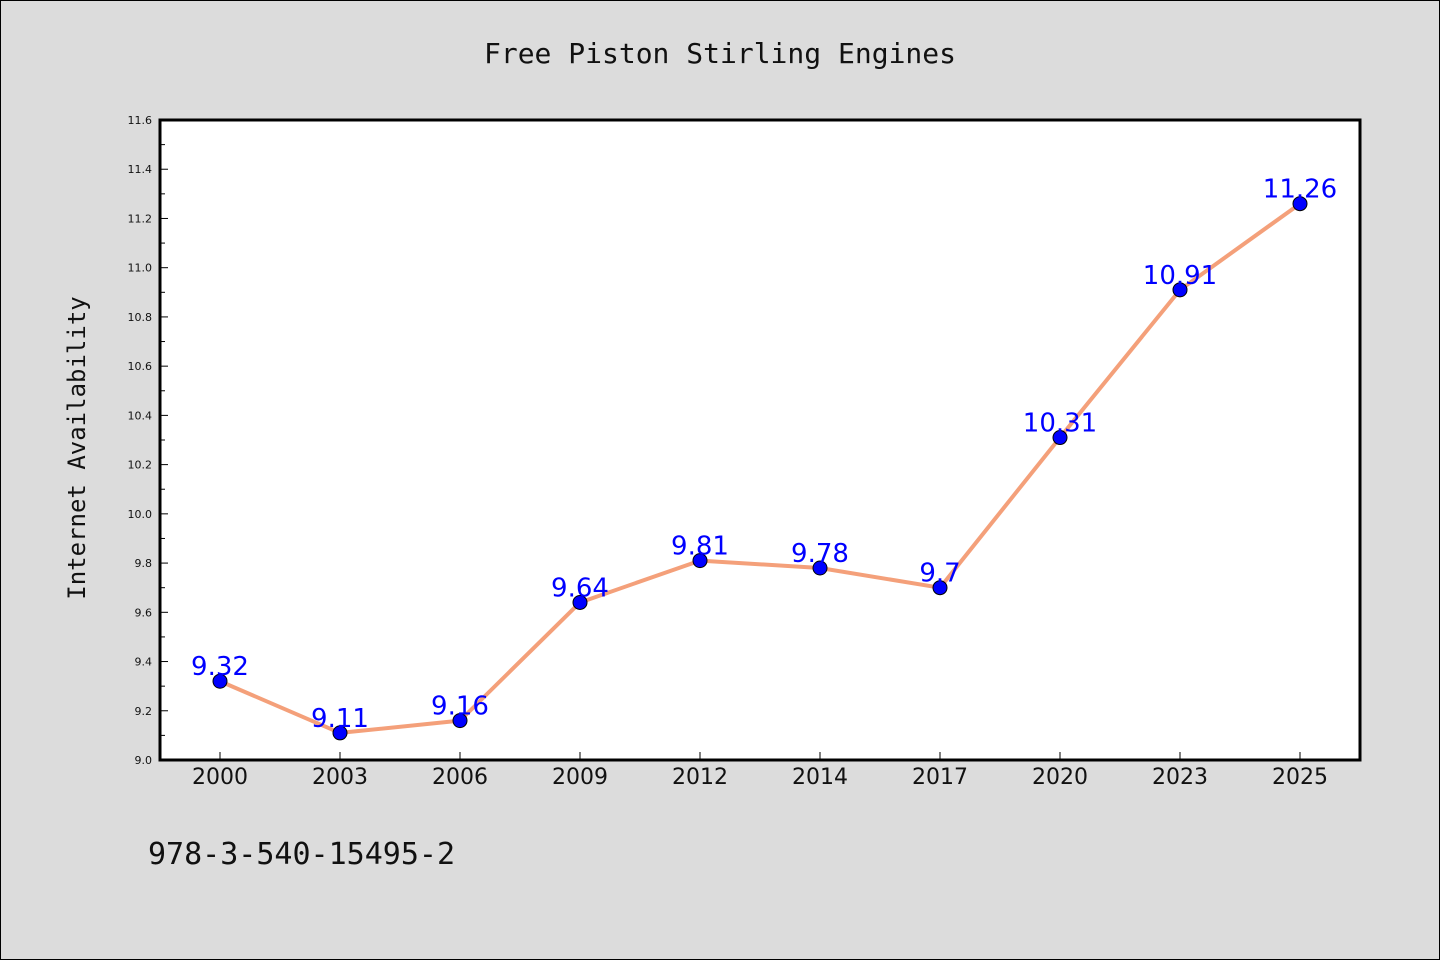 The height and width of the screenshot is (960, 1440). Describe the element at coordinates (1300, 777) in the screenshot. I see `x-tick-label: 2025` at that location.